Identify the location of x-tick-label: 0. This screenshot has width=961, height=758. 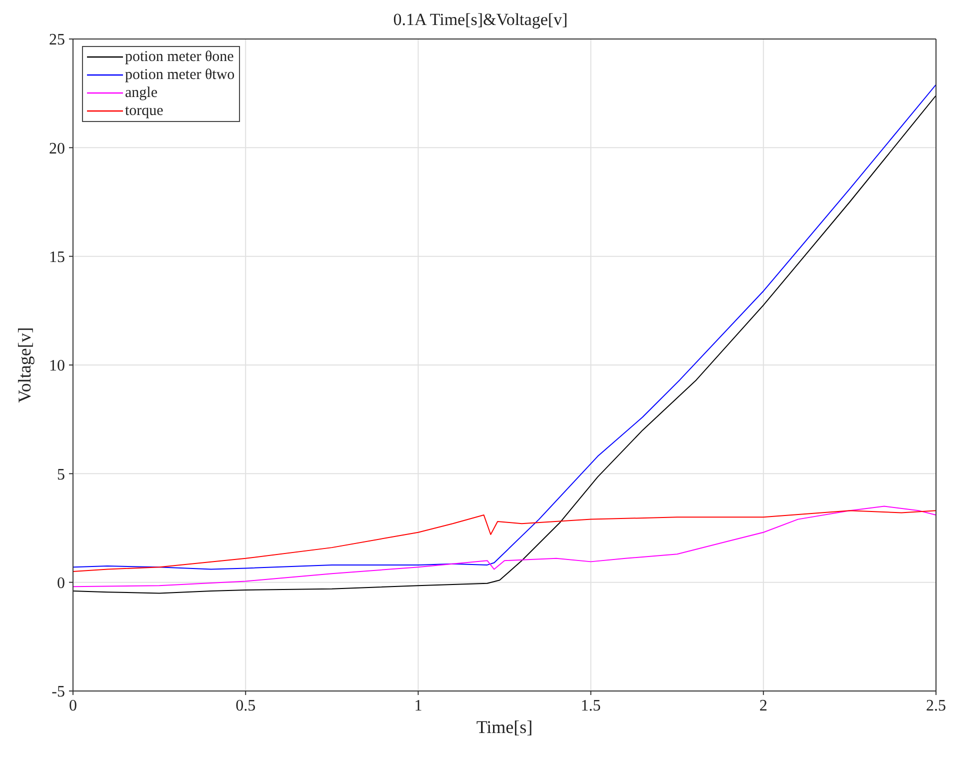
(73, 705).